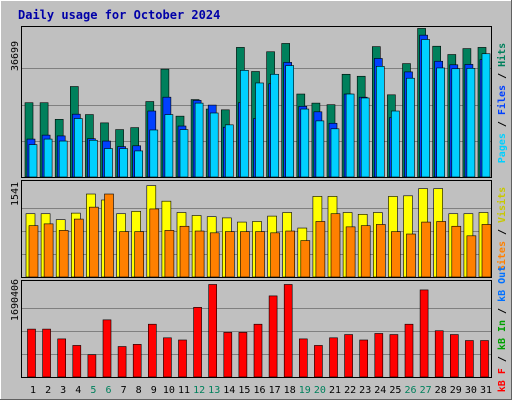 The image size is (512, 404). I want to click on x-tick-label-day-11: 11, so click(184, 390).